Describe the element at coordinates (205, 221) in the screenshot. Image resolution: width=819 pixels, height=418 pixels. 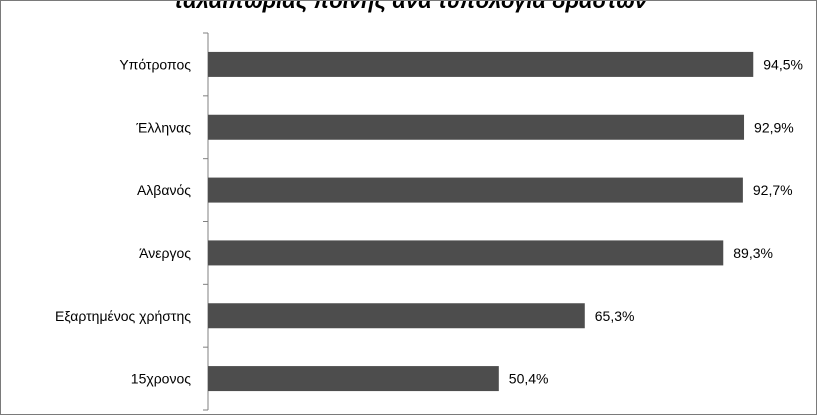
I see `y-axis-ticks` at that location.